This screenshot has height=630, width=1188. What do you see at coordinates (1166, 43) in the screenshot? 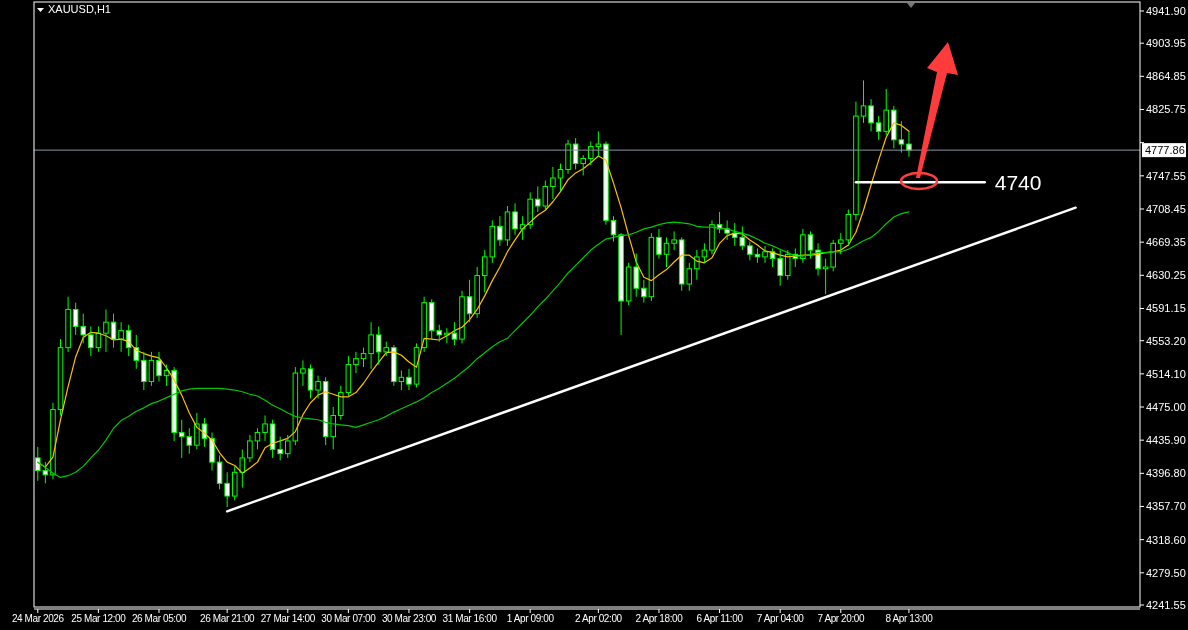
I see `y-tick-label: 4903.95` at bounding box center [1166, 43].